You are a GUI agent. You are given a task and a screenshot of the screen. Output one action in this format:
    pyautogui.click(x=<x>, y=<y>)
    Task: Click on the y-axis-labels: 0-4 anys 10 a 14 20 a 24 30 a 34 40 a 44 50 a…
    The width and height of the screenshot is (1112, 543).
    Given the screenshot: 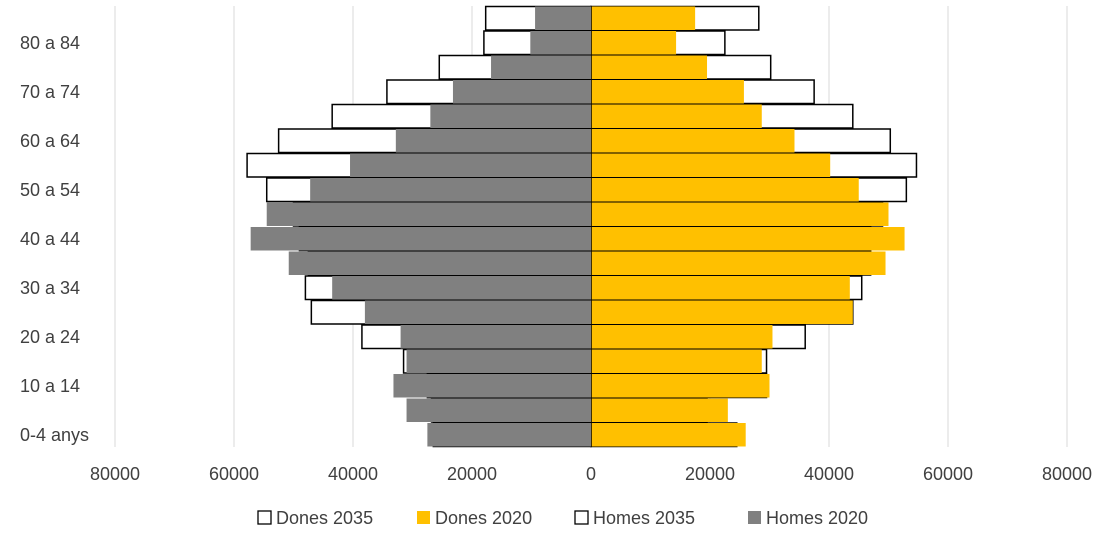 What is the action you would take?
    pyautogui.click(x=54, y=239)
    